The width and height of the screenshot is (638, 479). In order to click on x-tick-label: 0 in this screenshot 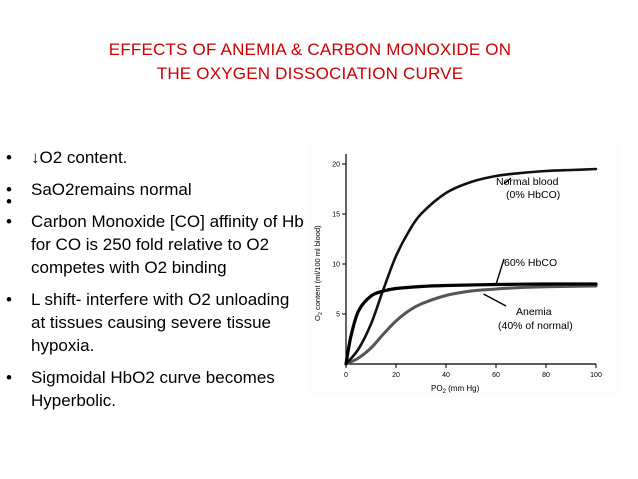, I will do `click(346, 375)`.